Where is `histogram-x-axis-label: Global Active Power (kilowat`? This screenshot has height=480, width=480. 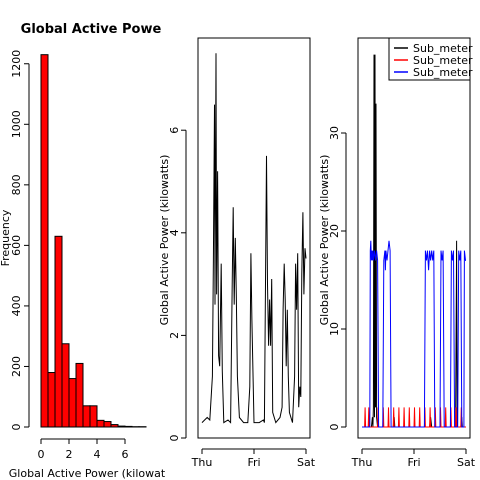 histogram-x-axis-label: Global Active Power (kilowat is located at coordinates (87, 473).